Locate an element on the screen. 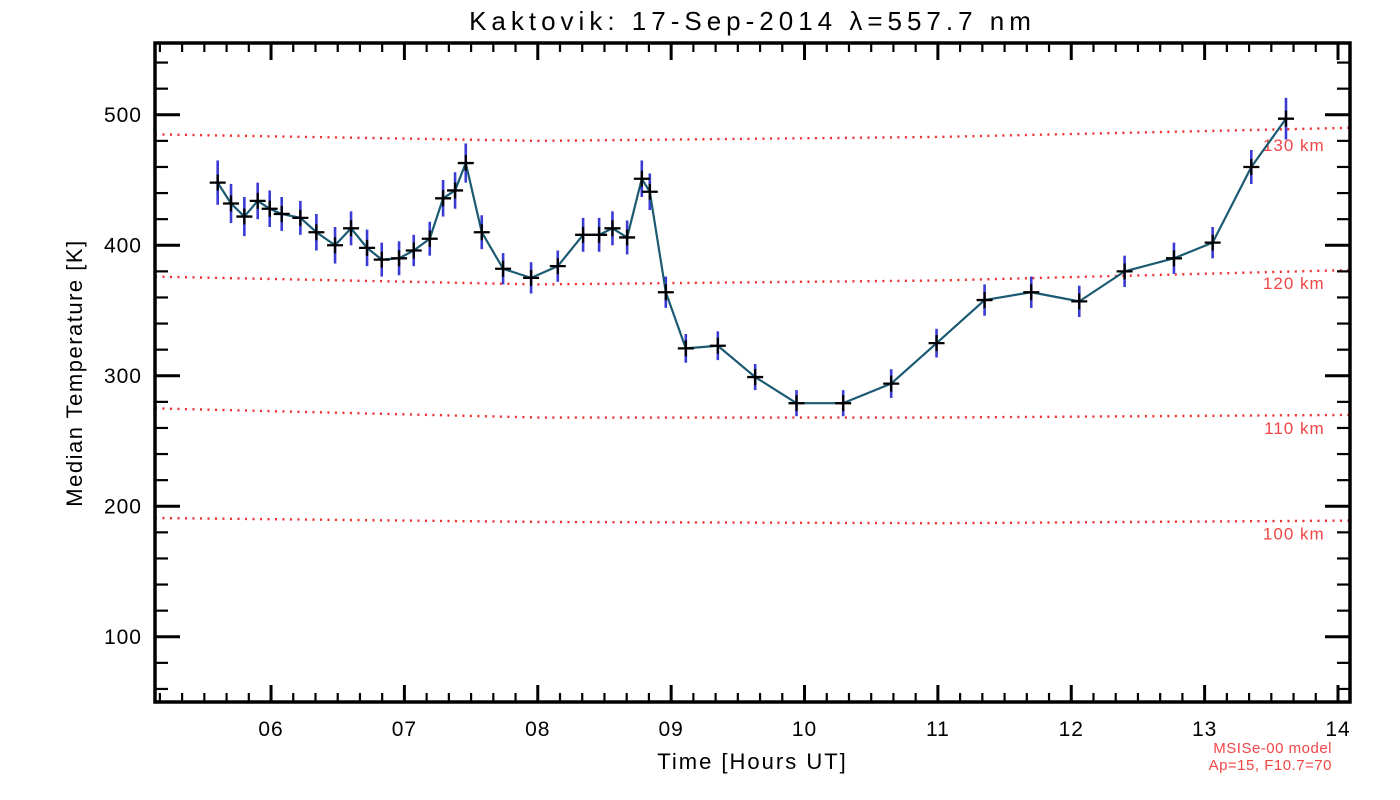 Image resolution: width=1400 pixels, height=800 pixels. x-axis-label: Time [Hours UT] is located at coordinates (752, 761).